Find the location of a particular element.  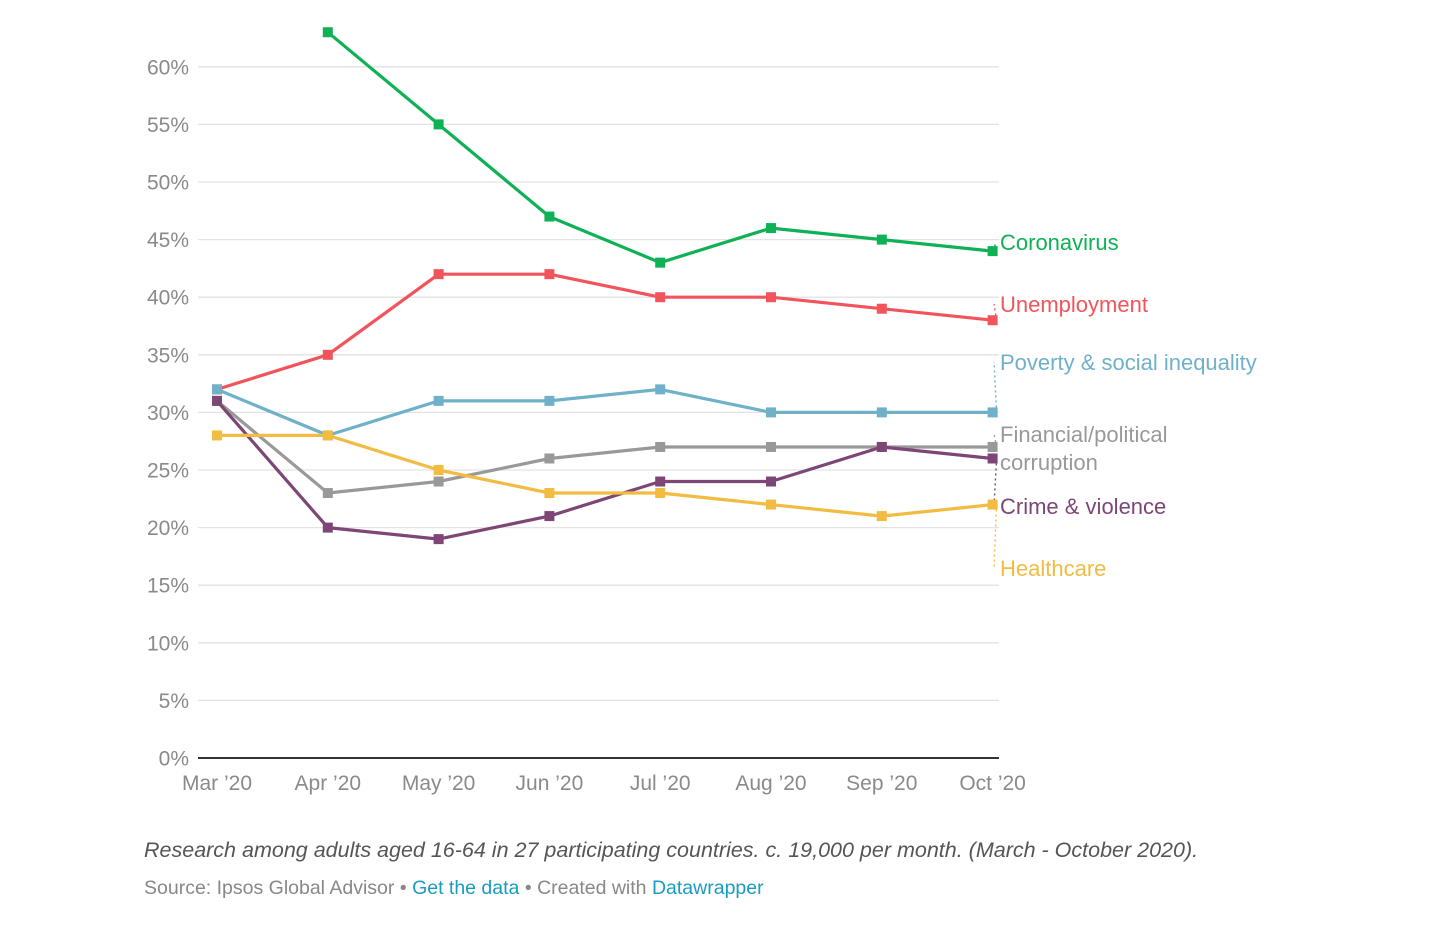

y-tick-label: 55% is located at coordinates (168, 125).